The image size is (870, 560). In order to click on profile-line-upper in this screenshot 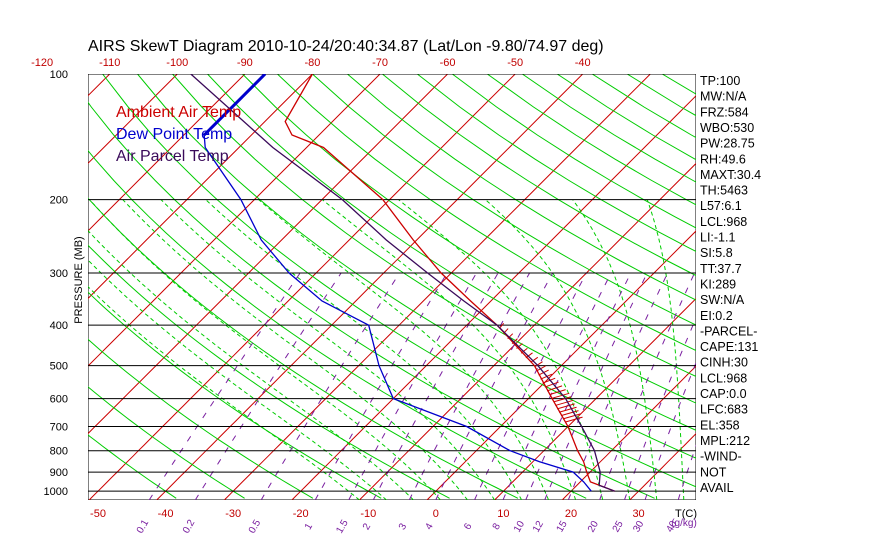, I will do `click(235, 105)`.